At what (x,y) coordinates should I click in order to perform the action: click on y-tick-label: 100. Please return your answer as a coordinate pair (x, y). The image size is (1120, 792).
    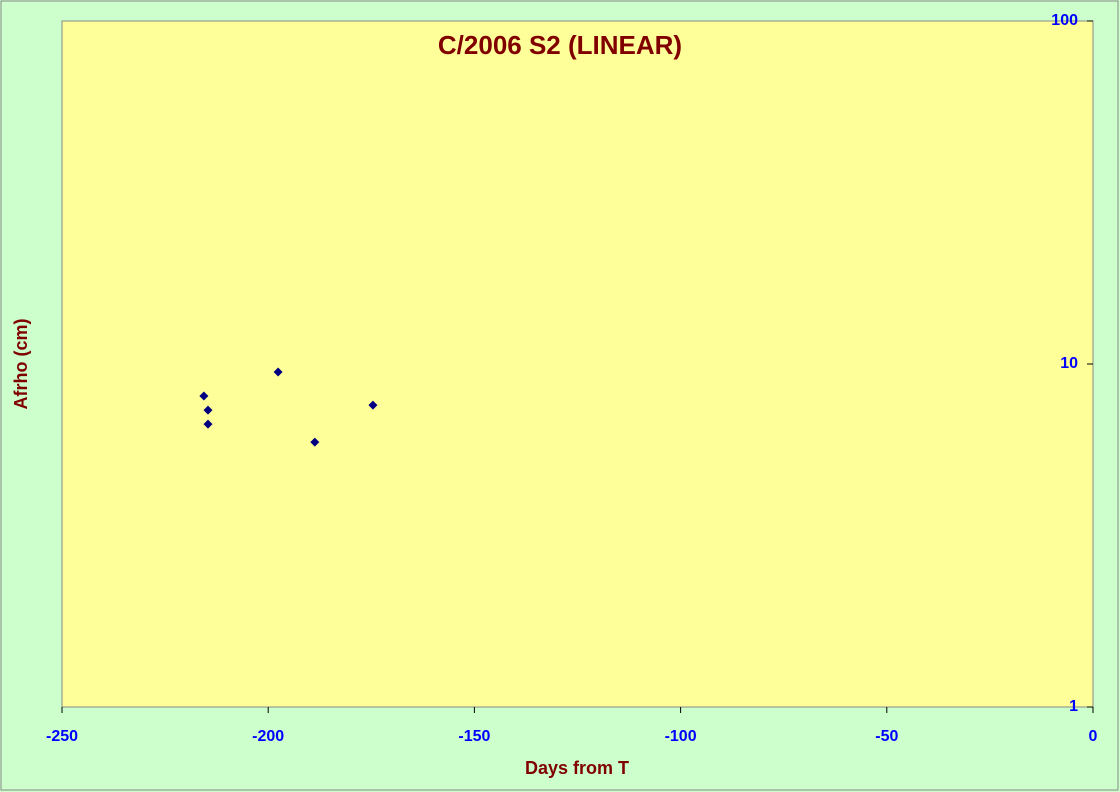
    Looking at the image, I should click on (1064, 20).